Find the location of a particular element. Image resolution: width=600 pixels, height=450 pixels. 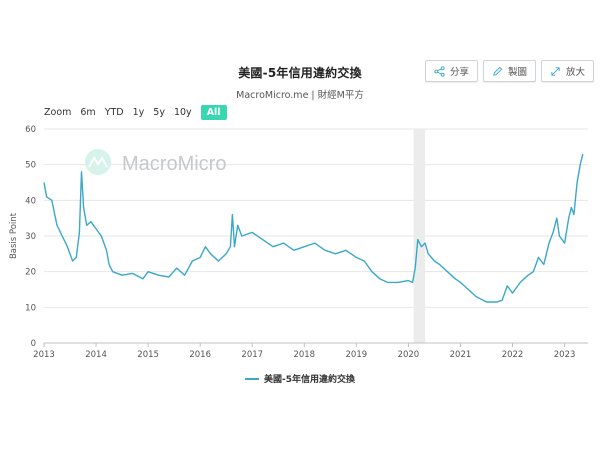

share-button: 分享 is located at coordinates (451, 71).